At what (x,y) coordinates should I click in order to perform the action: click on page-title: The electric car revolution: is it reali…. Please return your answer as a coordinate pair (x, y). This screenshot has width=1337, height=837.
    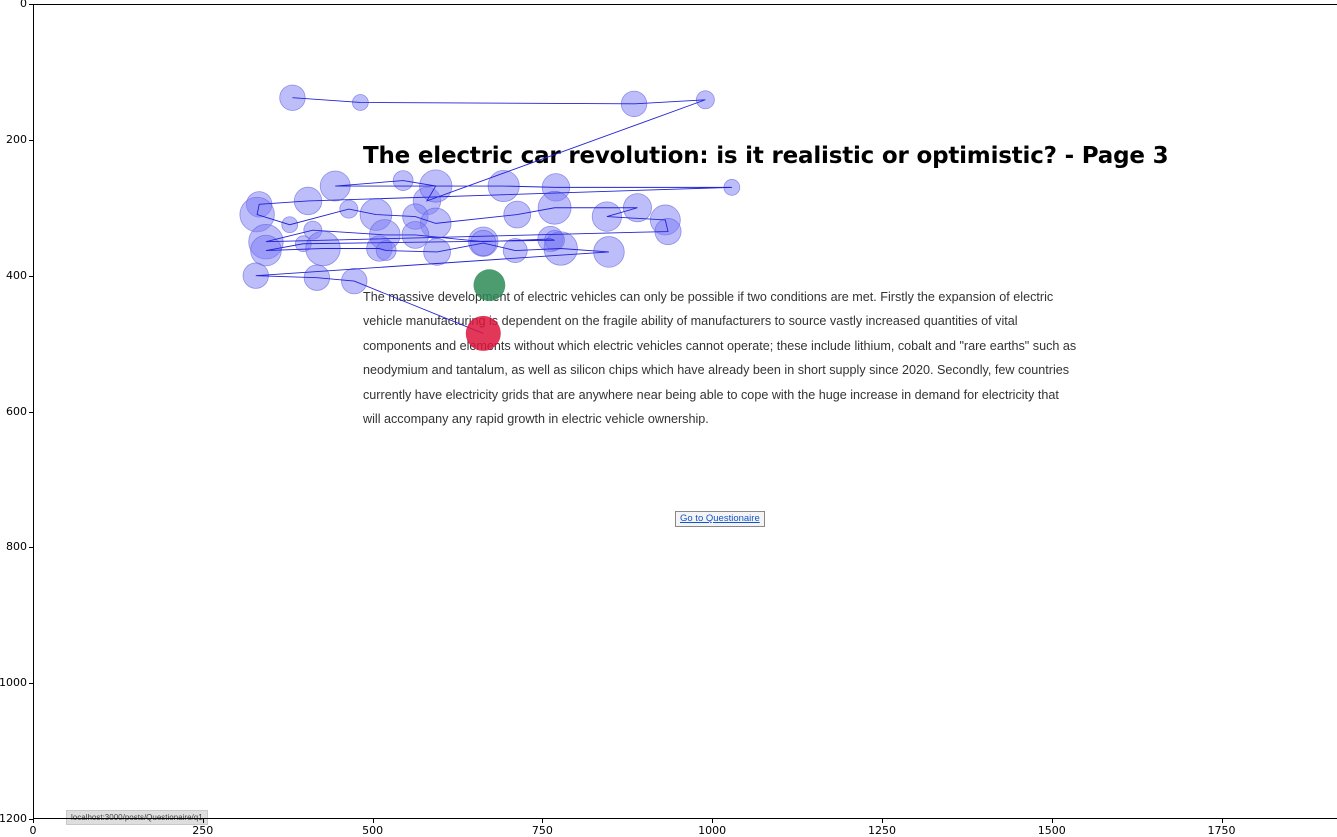
    Looking at the image, I should click on (766, 156).